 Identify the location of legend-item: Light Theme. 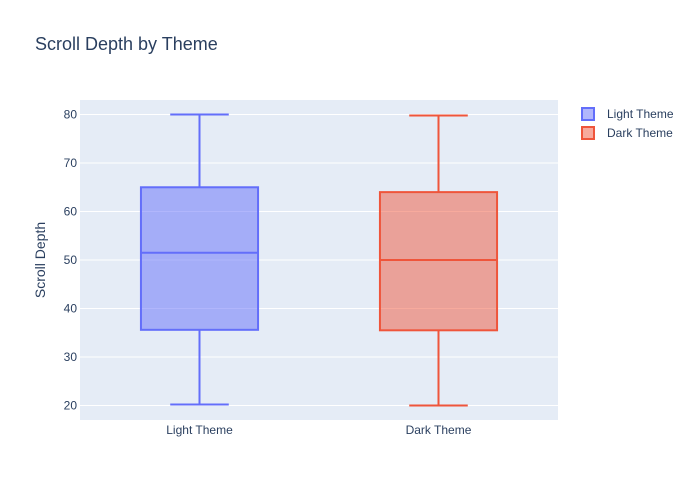
(627, 114).